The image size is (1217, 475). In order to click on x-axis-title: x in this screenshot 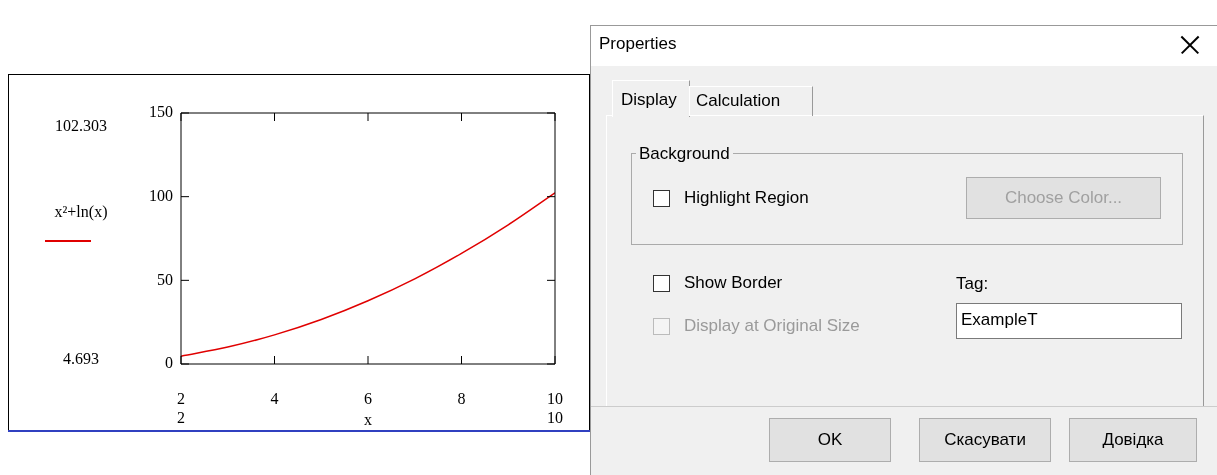, I will do `click(368, 420)`.